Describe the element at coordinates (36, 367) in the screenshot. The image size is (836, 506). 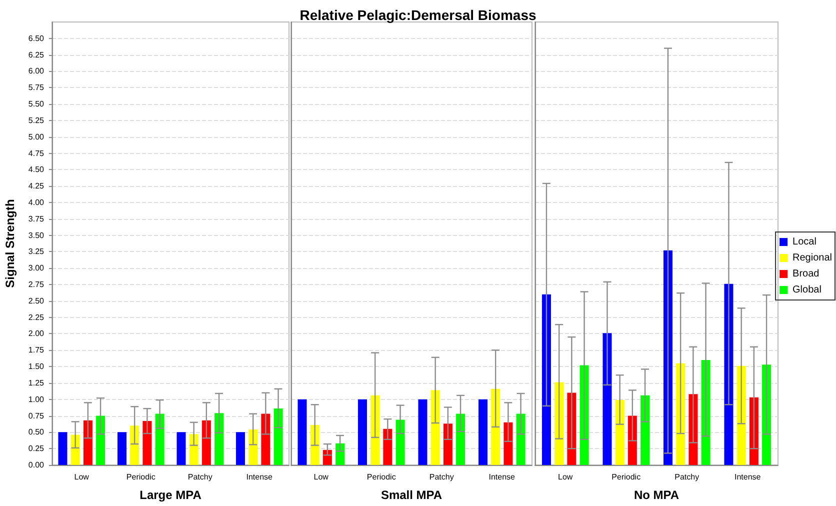
I see `y-tick-label: 1.50` at that location.